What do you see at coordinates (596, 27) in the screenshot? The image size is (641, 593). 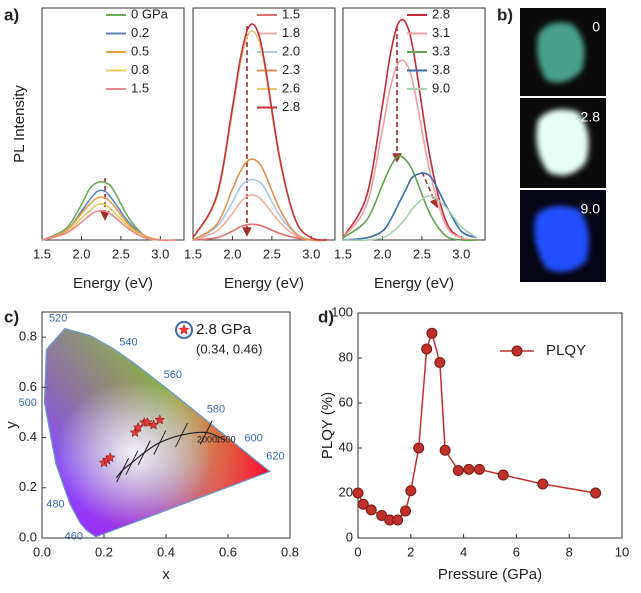 I see `photo-label: 0` at bounding box center [596, 27].